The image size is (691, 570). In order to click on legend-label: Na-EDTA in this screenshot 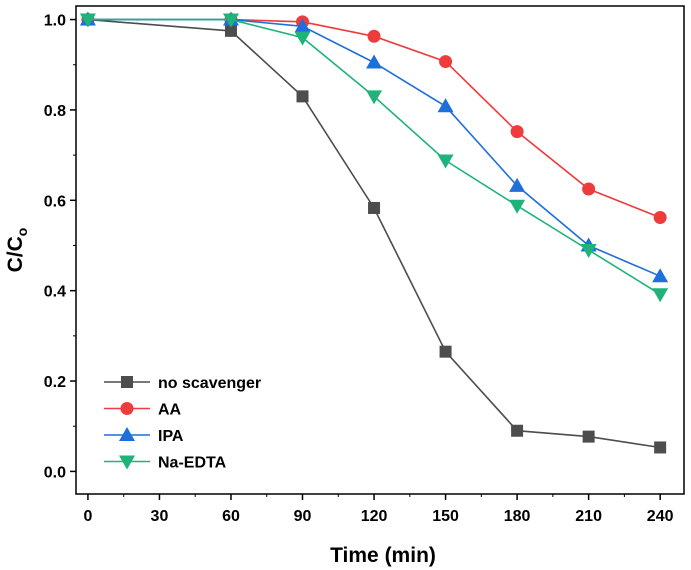, I will do `click(192, 463)`.